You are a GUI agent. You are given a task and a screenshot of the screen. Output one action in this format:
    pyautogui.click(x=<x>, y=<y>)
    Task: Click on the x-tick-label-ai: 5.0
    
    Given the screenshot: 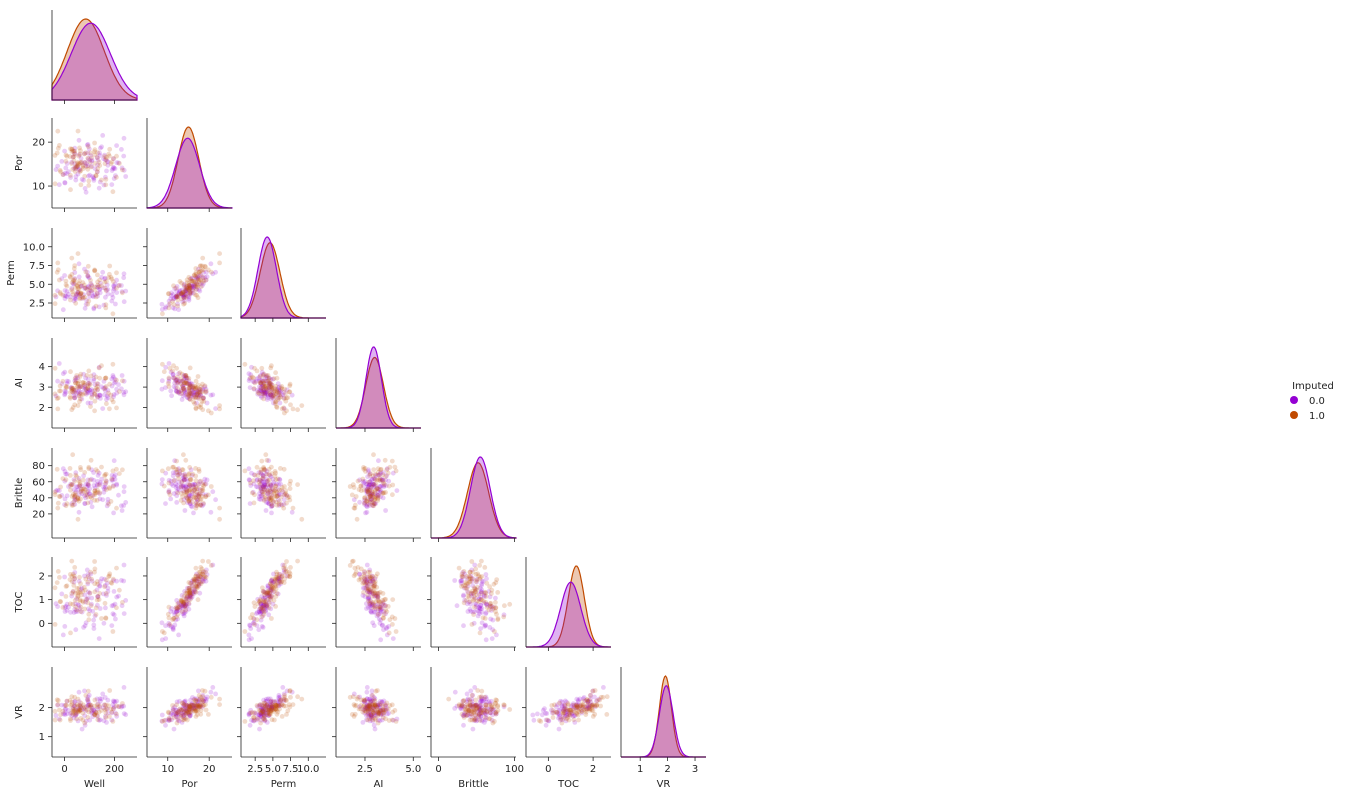 What is the action you would take?
    pyautogui.click(x=413, y=769)
    